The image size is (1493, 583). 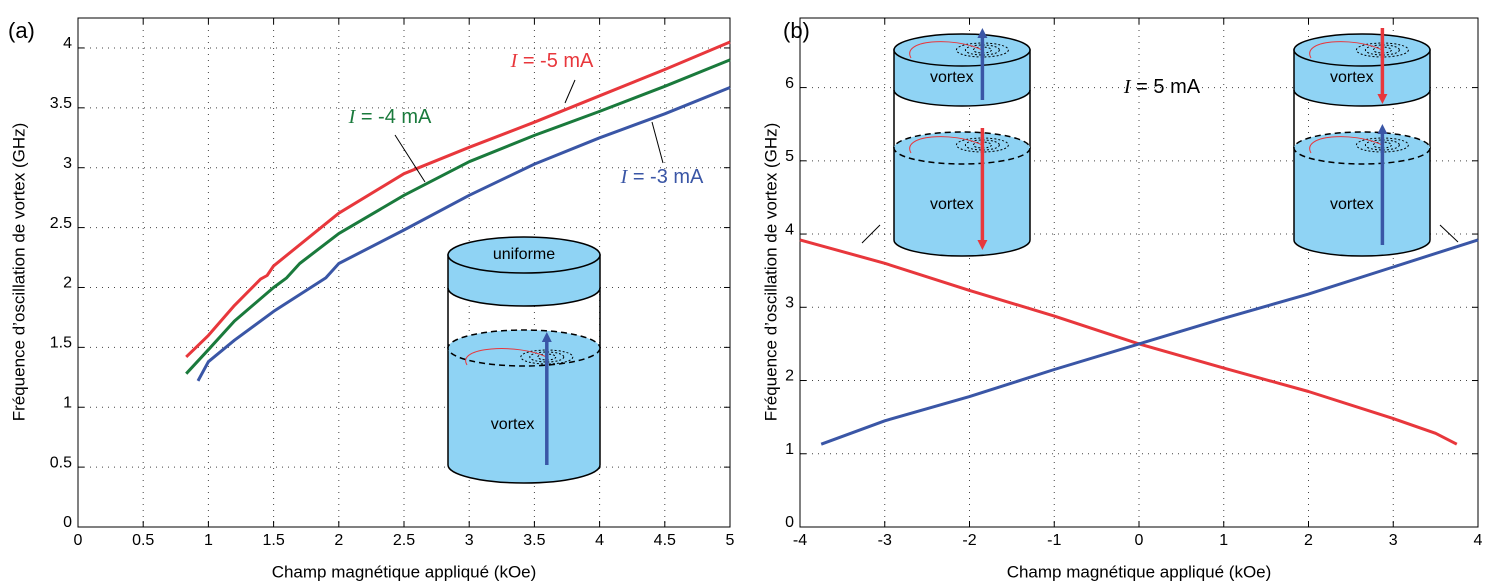 I want to click on inset-schematic: uniforme vortex, so click(x=524, y=360).